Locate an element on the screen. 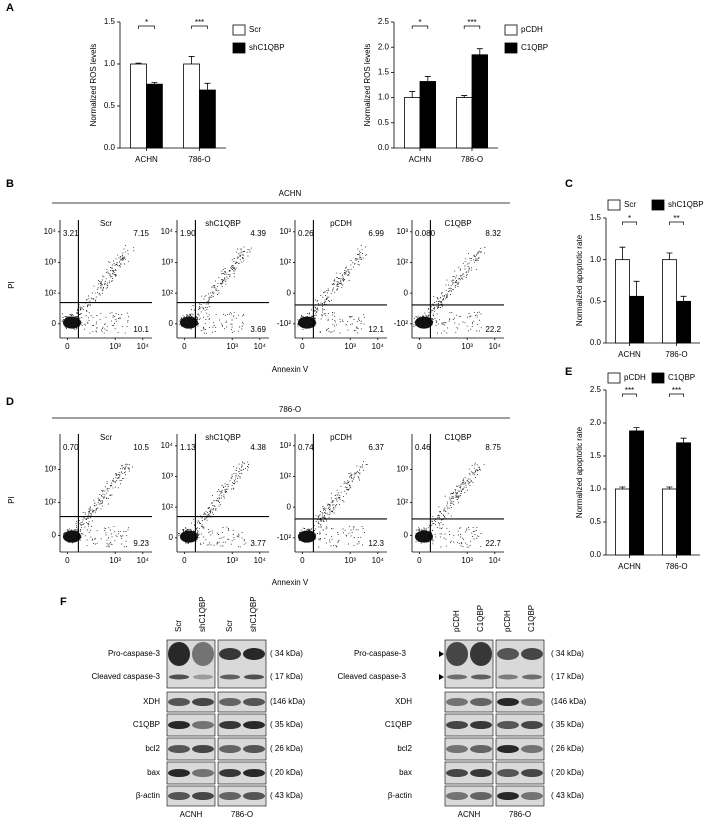  molecular-weight: (146 kDa) is located at coordinates (287, 701).